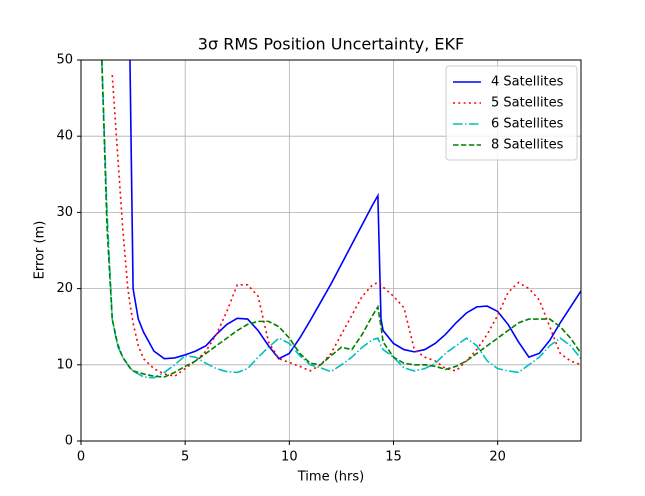  What do you see at coordinates (64, 60) in the screenshot?
I see `y-tick-label: 50` at bounding box center [64, 60].